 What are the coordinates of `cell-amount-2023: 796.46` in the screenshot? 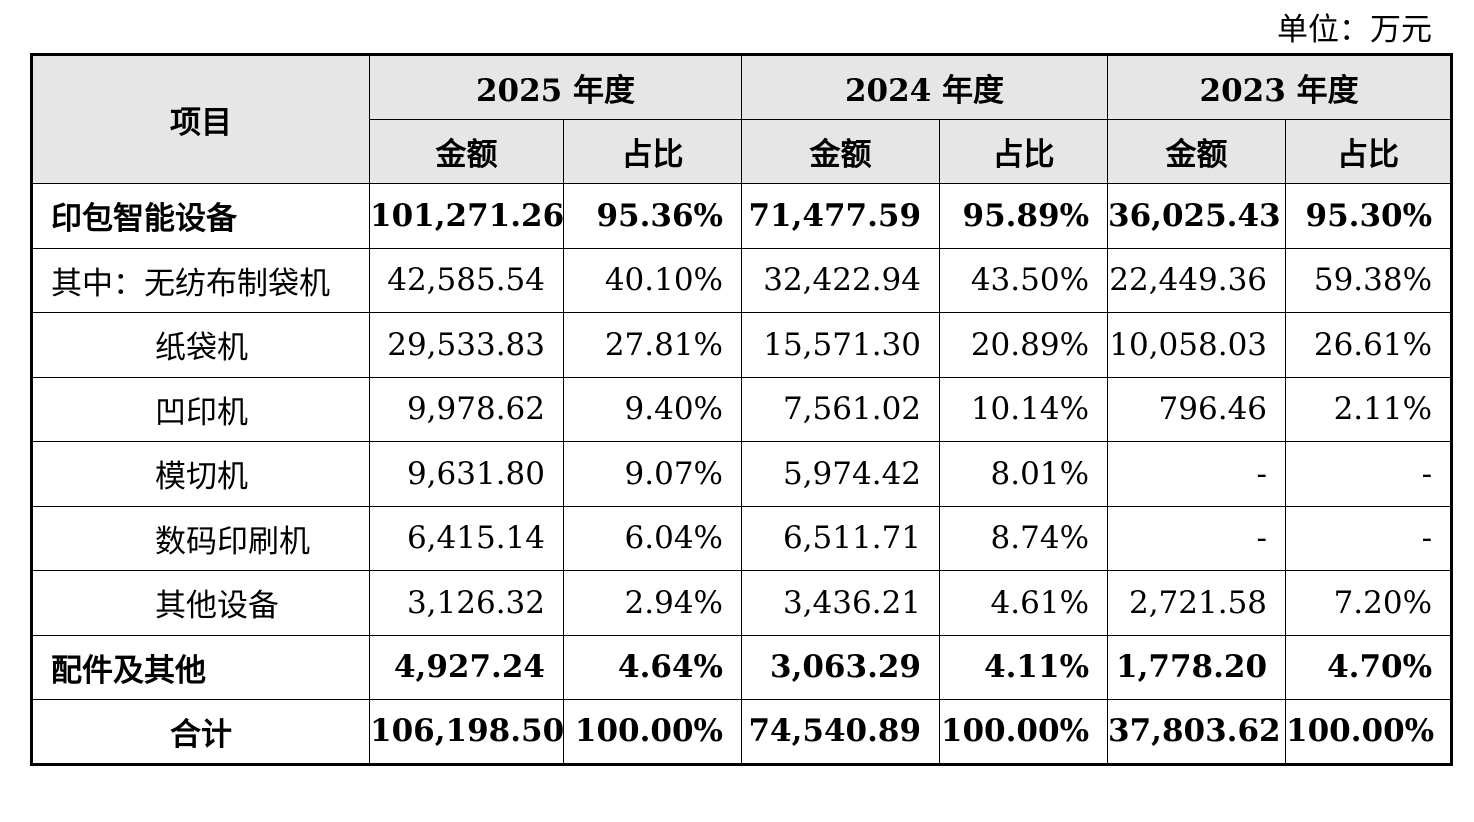 It's located at (1197, 409).